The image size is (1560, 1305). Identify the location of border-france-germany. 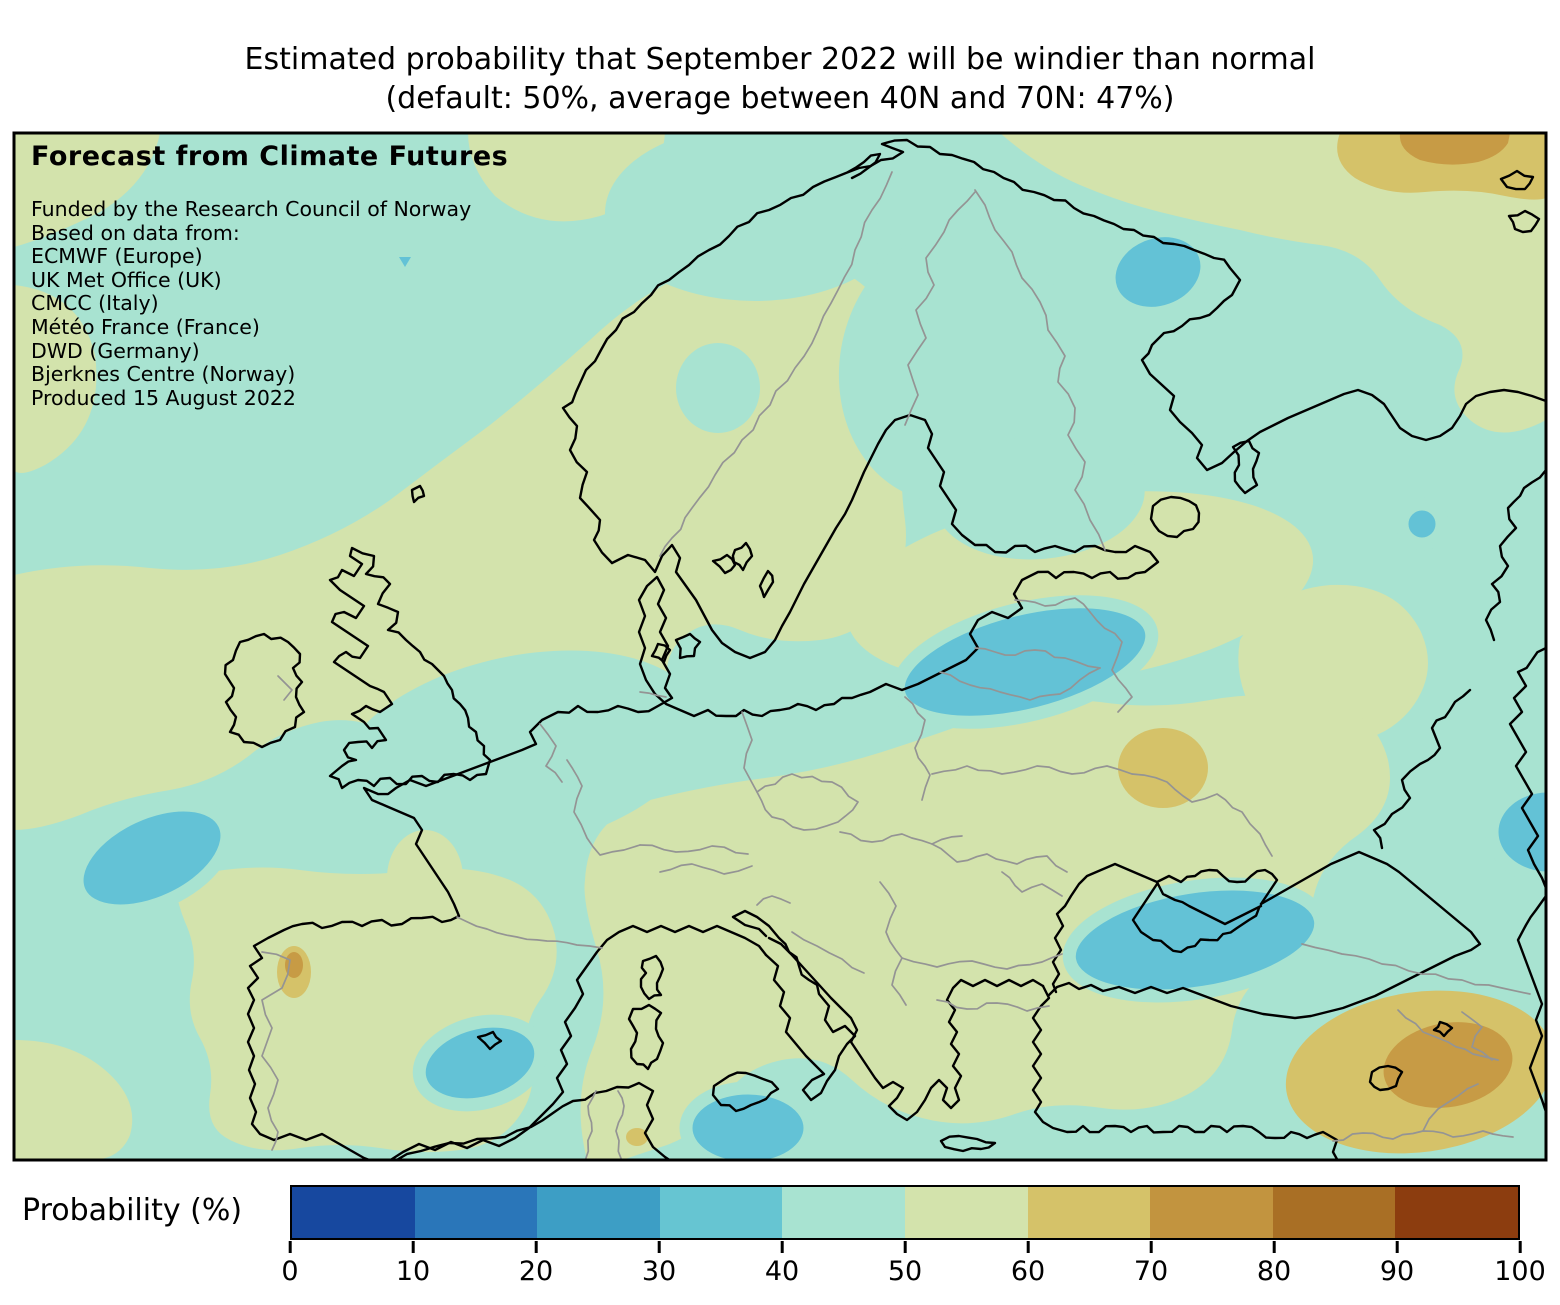
(603, 807).